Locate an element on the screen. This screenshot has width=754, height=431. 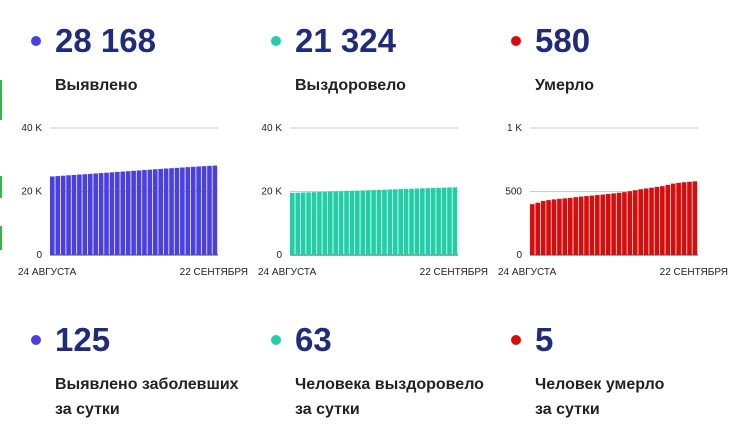
recovered-daily-label-line2: за сутки is located at coordinates (327, 409).